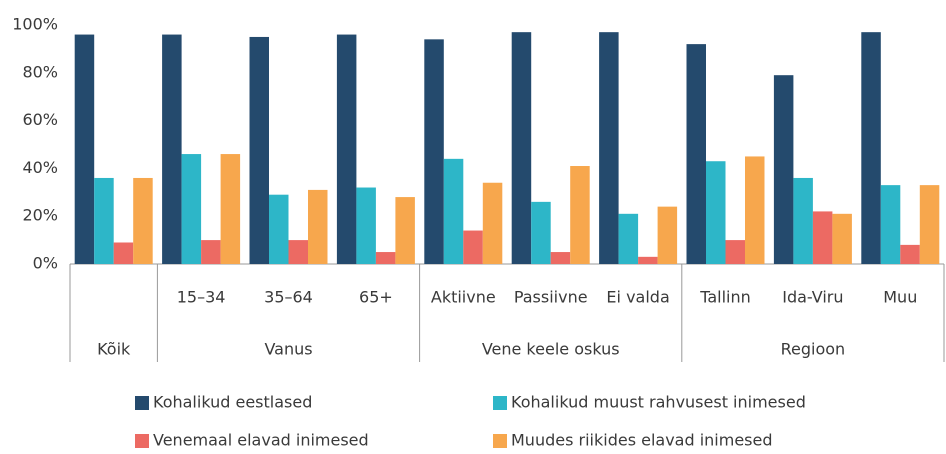 The height and width of the screenshot is (454, 946). I want to click on legend-label: Venemaal elavad inimesed, so click(261, 440).